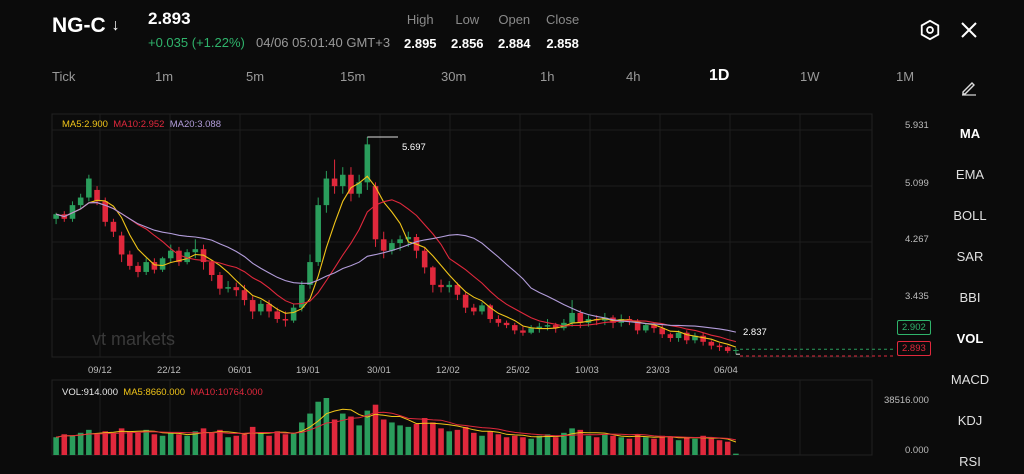 The image size is (1024, 474). I want to click on vol-ma10-line, so click(396, 426).